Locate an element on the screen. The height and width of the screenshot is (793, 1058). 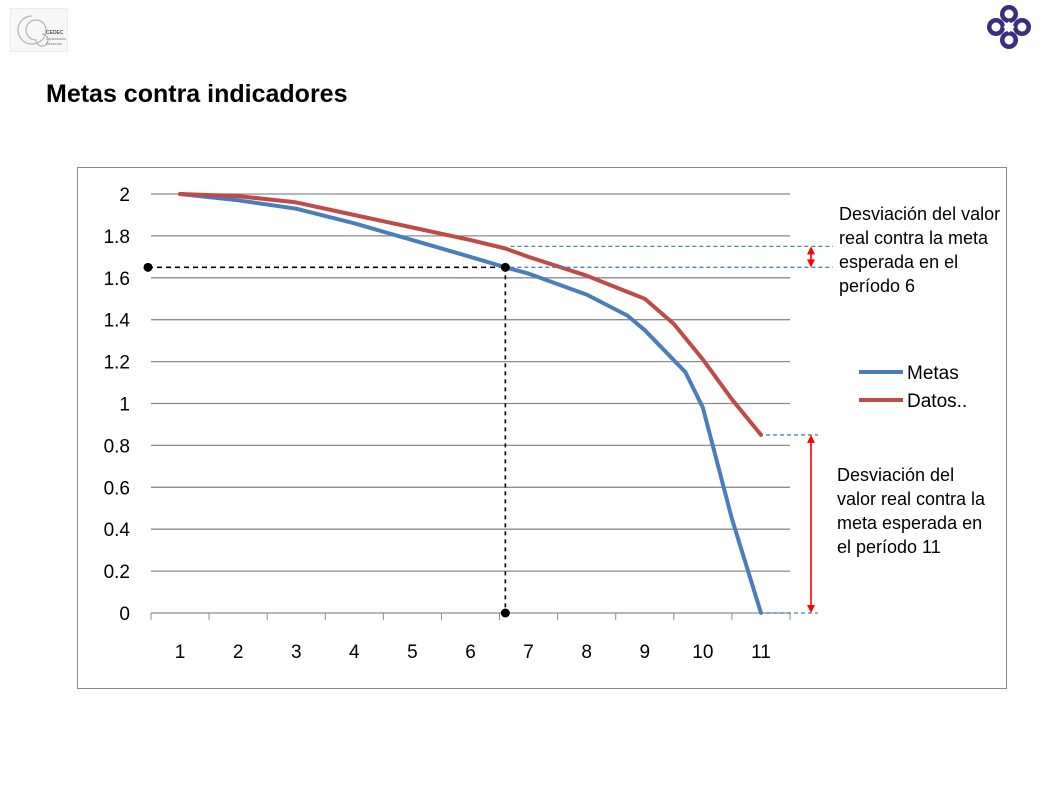
y-tick-label: 1.8 is located at coordinates (117, 237).